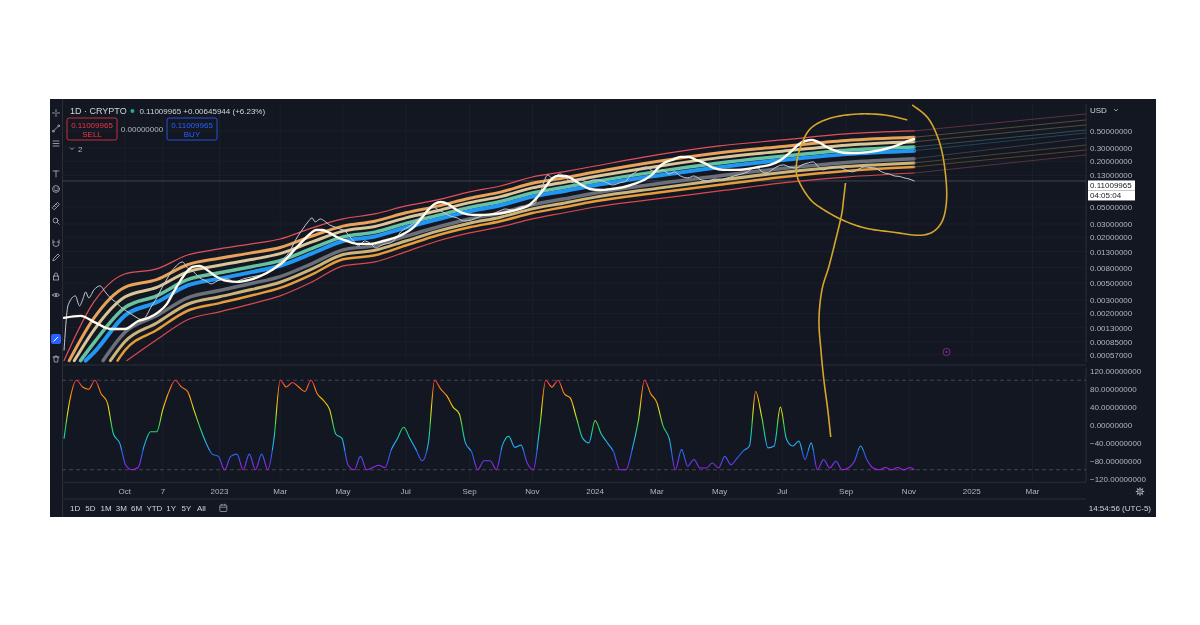 The width and height of the screenshot is (1200, 625). Describe the element at coordinates (137, 508) in the screenshot. I see `text: 6M` at that location.